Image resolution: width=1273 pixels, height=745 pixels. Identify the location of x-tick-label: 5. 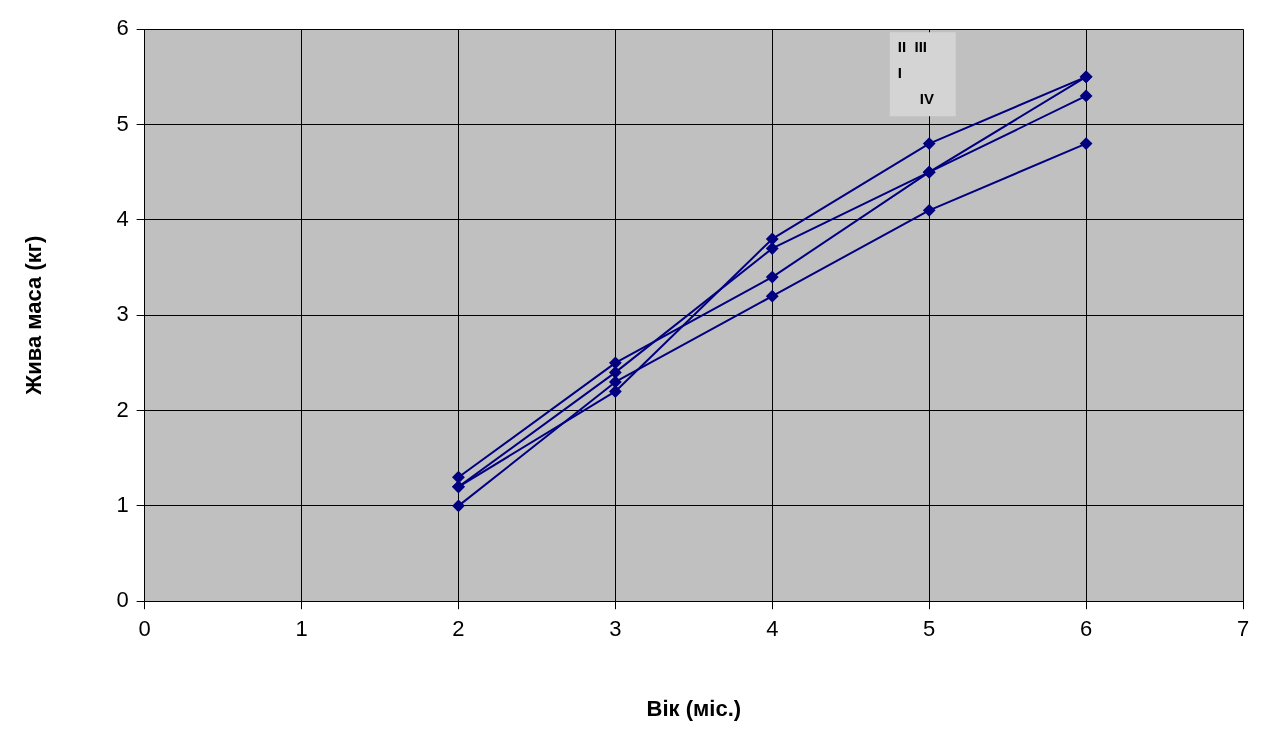
(929, 629).